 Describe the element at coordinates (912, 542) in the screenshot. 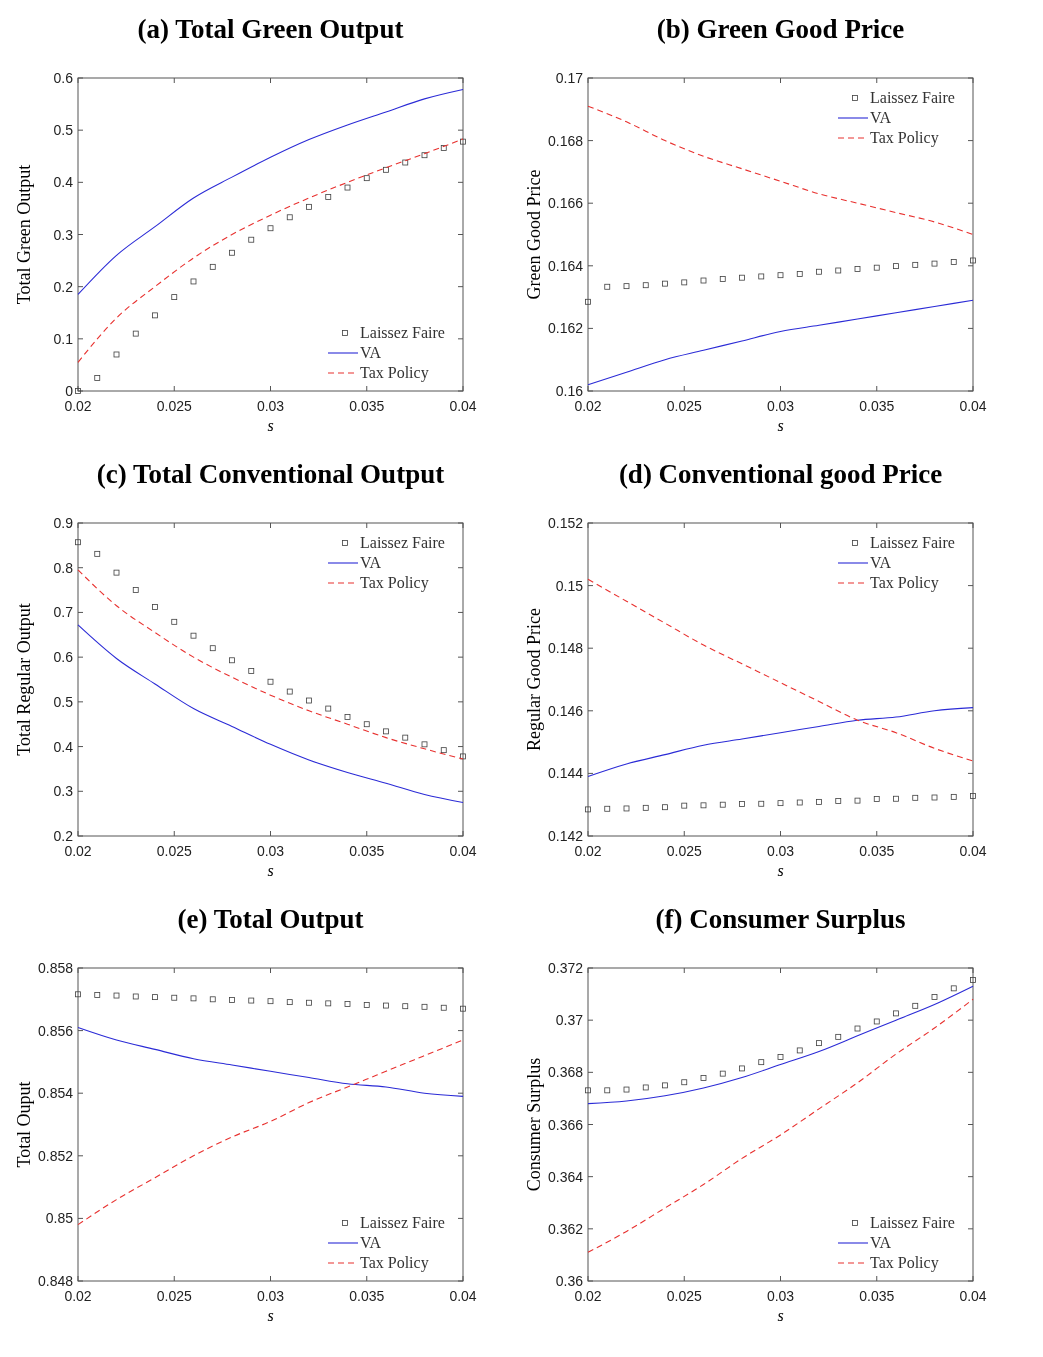

I see `legend-label: Laissez Faire` at that location.